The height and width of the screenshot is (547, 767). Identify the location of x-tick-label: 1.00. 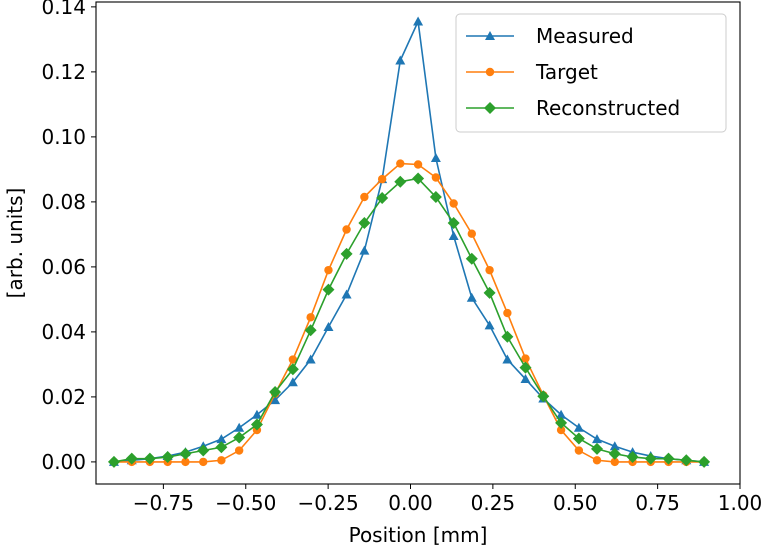
(740, 503).